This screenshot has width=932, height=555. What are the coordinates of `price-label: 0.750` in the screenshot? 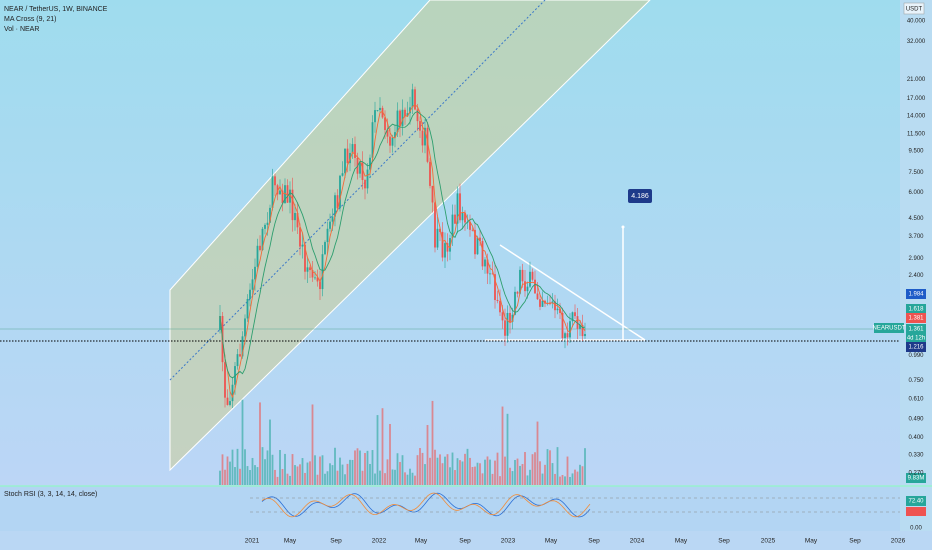 It's located at (916, 381).